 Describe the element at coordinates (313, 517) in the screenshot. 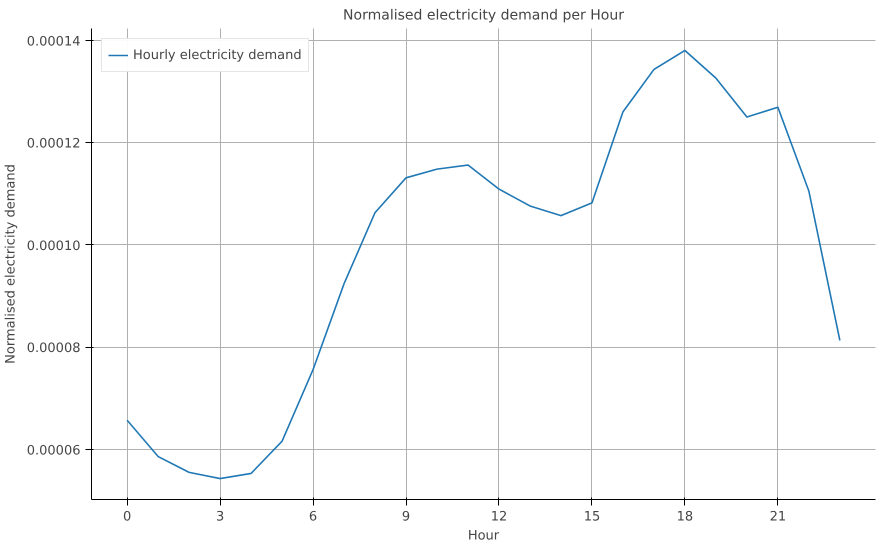

I see `x-tick-label: 6` at that location.